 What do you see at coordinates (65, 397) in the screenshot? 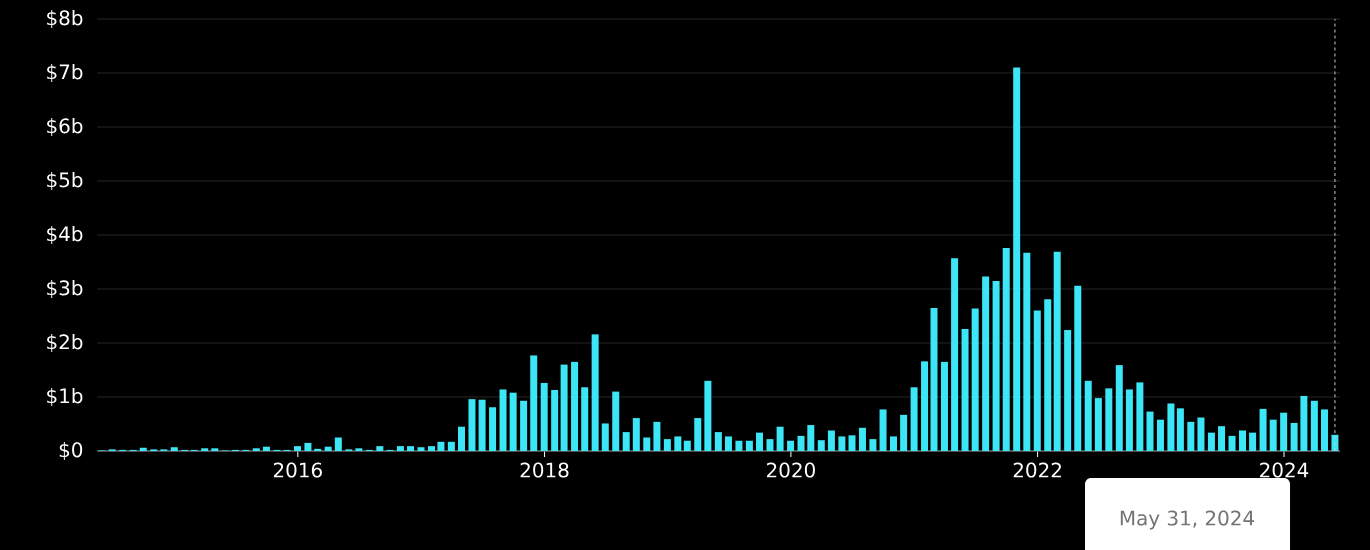
I see `y-tick-label: $1b` at bounding box center [65, 397].